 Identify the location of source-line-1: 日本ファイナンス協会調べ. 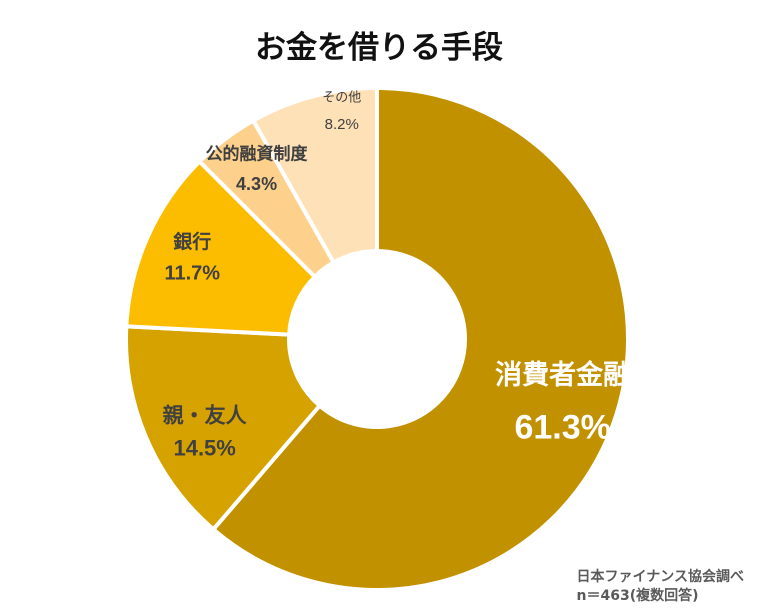
(660, 577).